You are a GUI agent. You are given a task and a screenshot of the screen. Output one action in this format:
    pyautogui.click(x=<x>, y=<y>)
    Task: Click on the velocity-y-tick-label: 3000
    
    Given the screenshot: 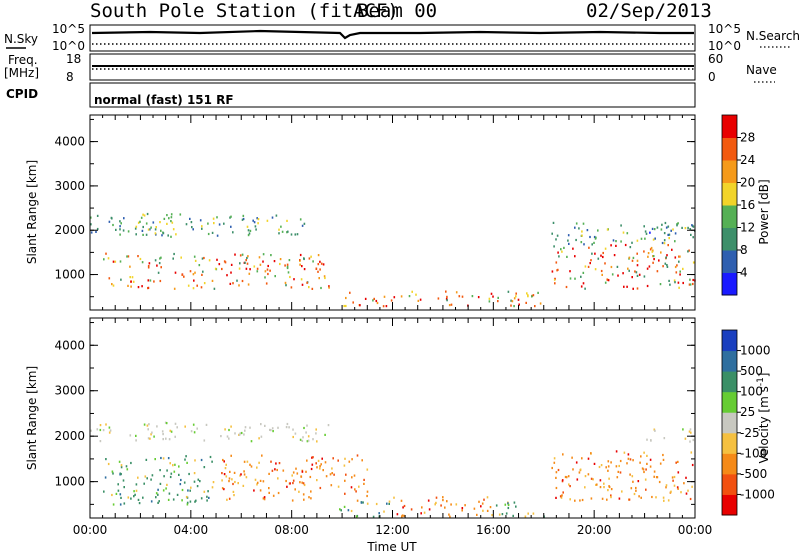 What is the action you would take?
    pyautogui.click(x=69, y=391)
    